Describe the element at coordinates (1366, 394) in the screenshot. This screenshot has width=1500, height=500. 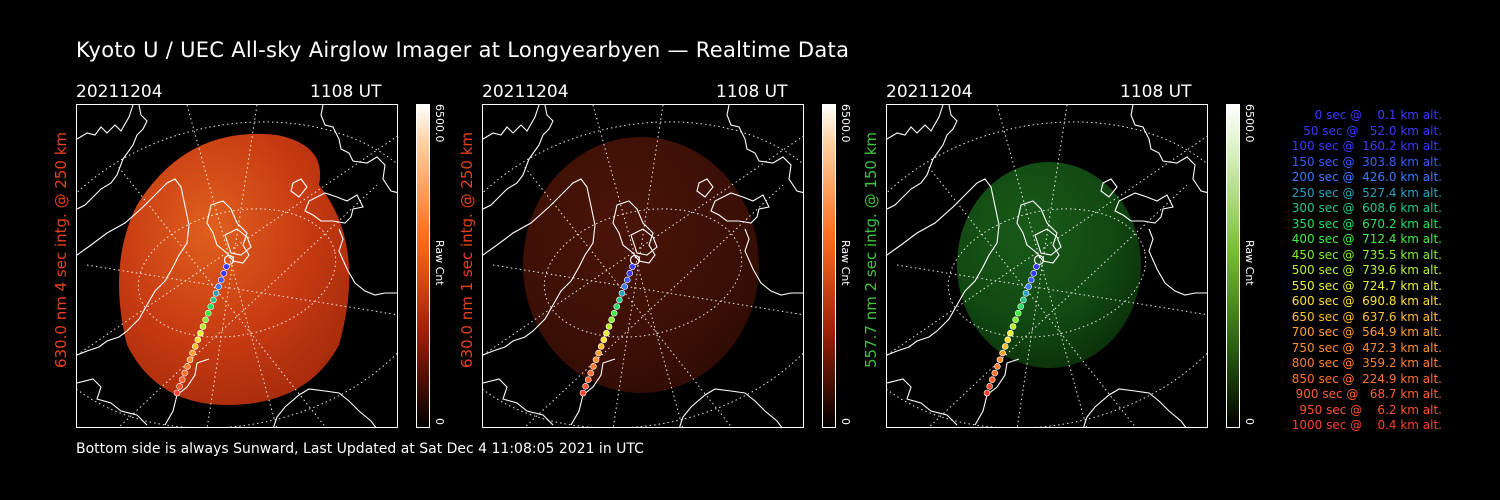
I see `legend-row: 900 sec @ 68.7 km alt.` at that location.